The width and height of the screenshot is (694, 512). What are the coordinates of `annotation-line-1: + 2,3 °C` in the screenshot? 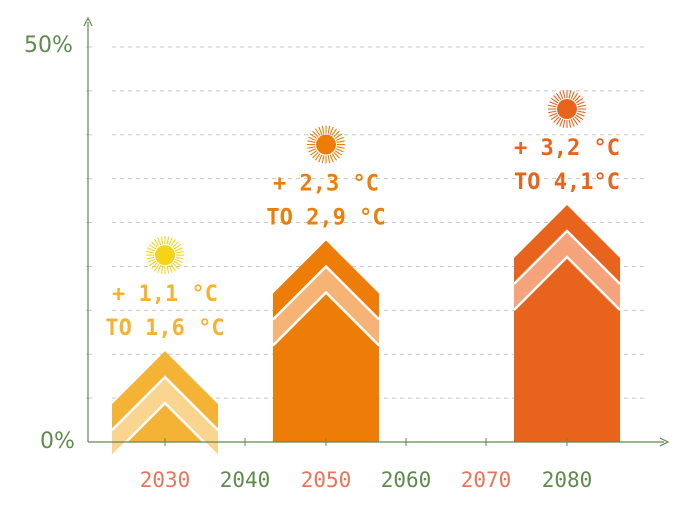 It's located at (326, 184).